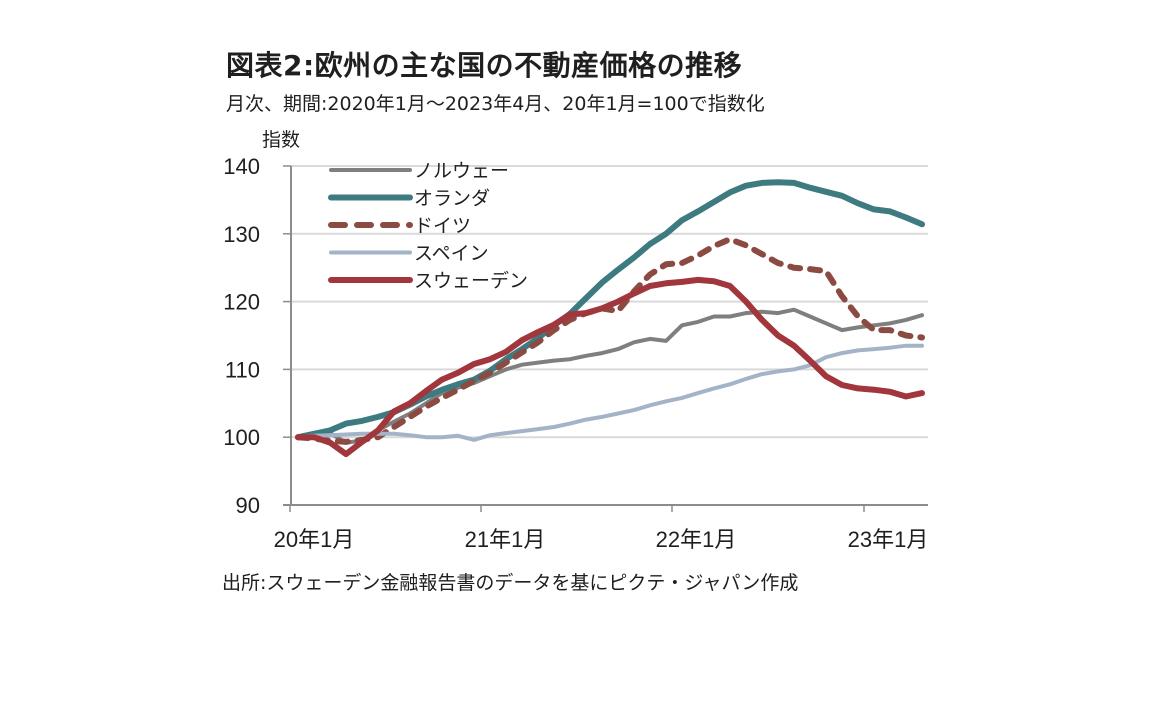 This screenshot has height=720, width=1152. Describe the element at coordinates (241, 437) in the screenshot. I see `y-tick-label: 100` at that location.